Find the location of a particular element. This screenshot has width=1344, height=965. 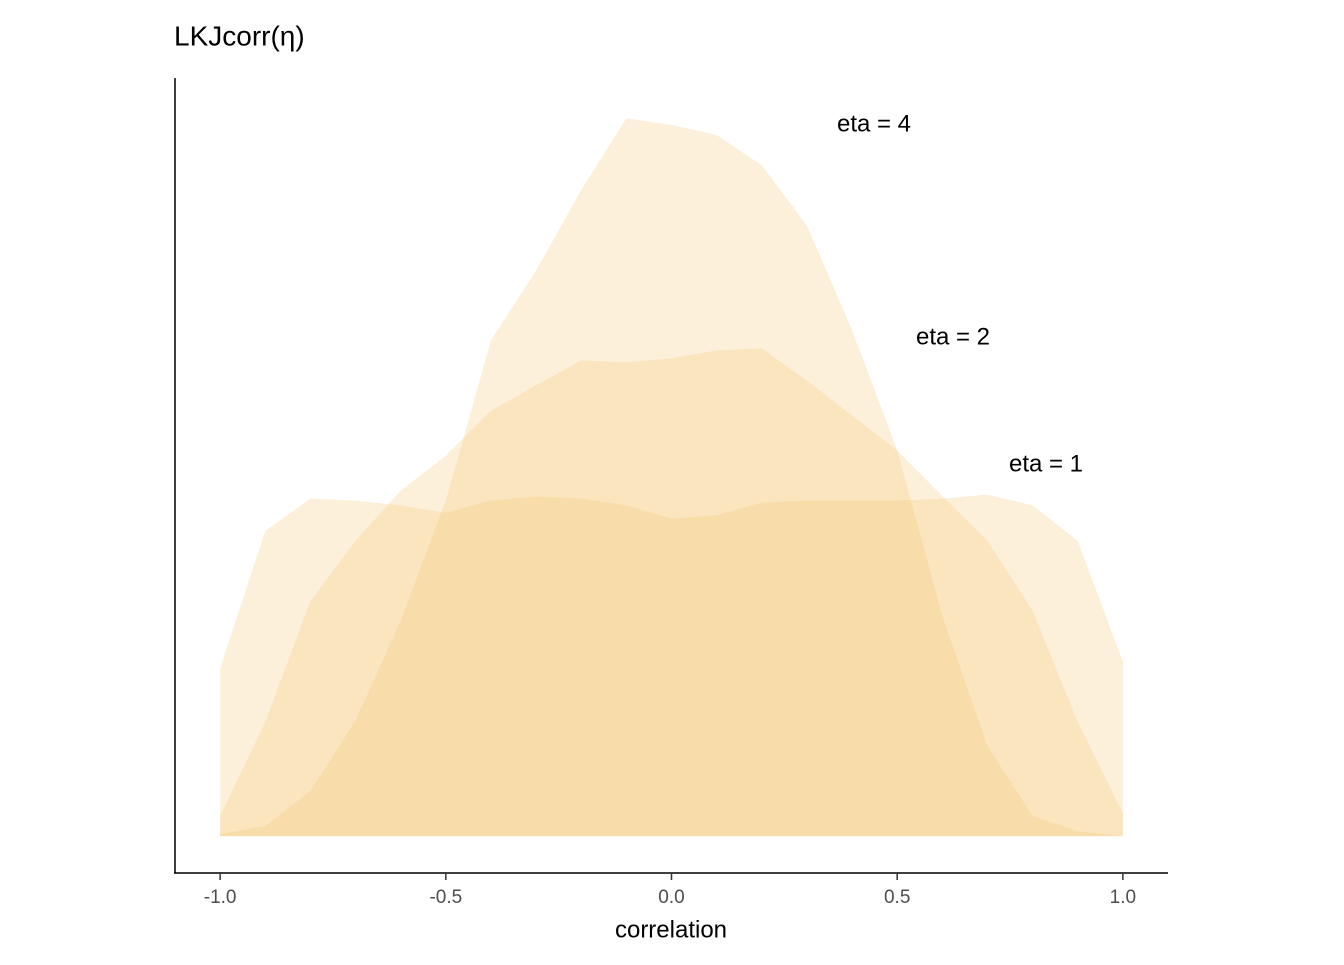

x-tick-label: 0.5 is located at coordinates (897, 897).